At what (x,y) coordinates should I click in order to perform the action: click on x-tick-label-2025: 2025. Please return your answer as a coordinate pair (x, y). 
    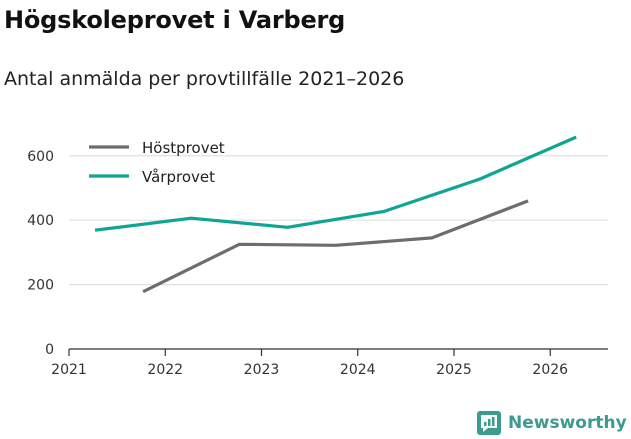
    Looking at the image, I should click on (454, 370).